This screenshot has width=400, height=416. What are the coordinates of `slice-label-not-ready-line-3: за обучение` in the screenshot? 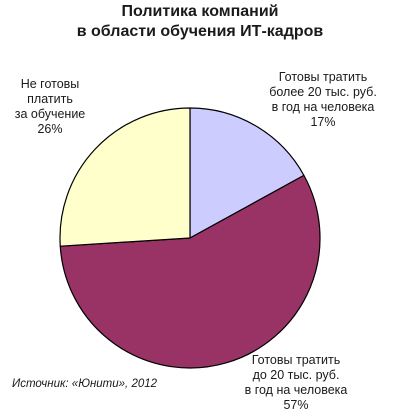 It's located at (50, 114).